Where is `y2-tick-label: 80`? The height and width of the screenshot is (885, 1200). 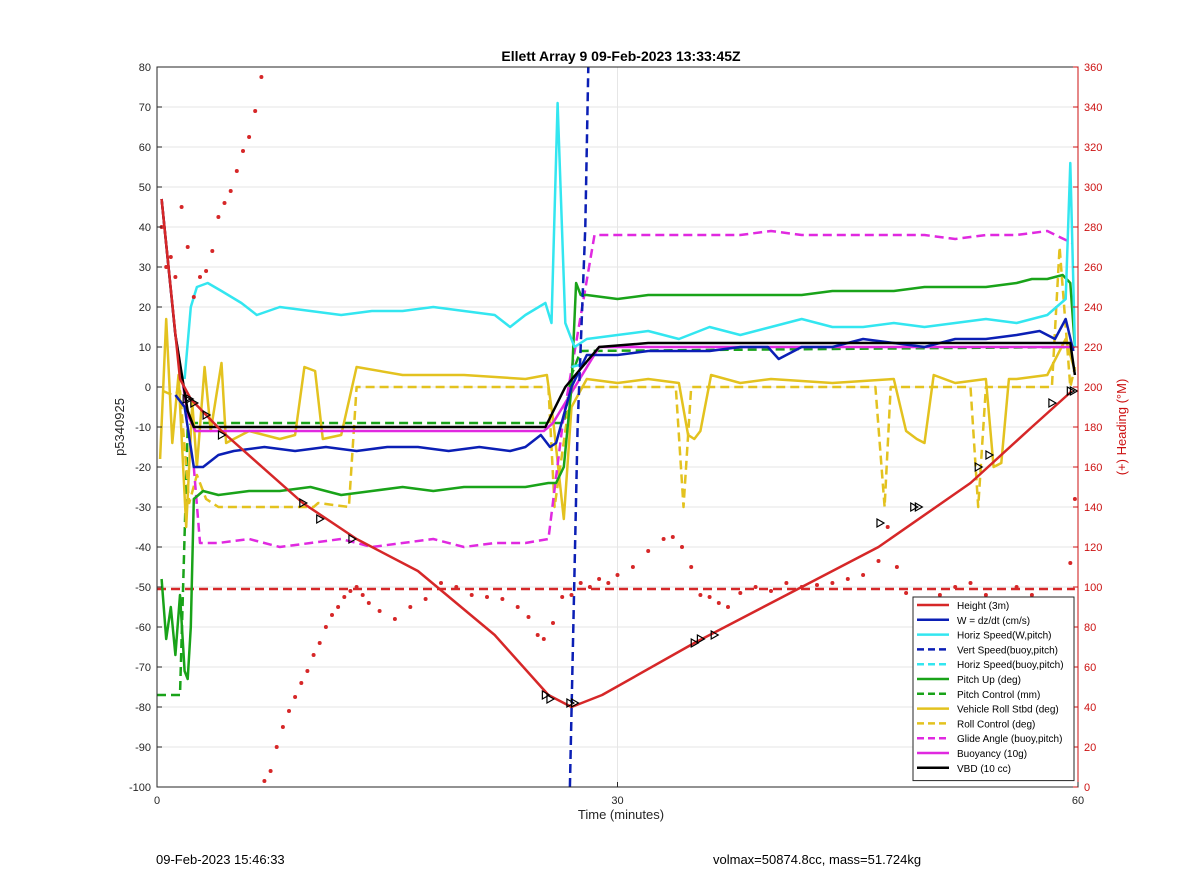
y2-tick-label: 80 is located at coordinates (1090, 628).